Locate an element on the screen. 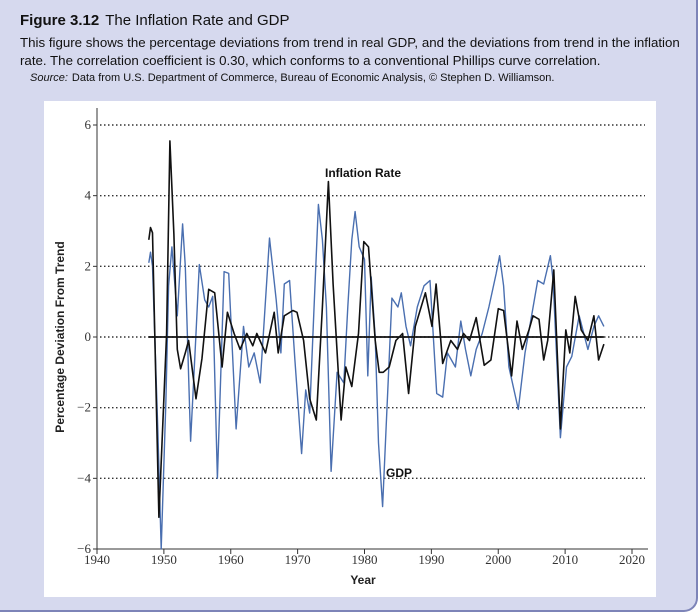 This screenshot has width=700, height=614. y-tick-label: −4 is located at coordinates (84, 477).